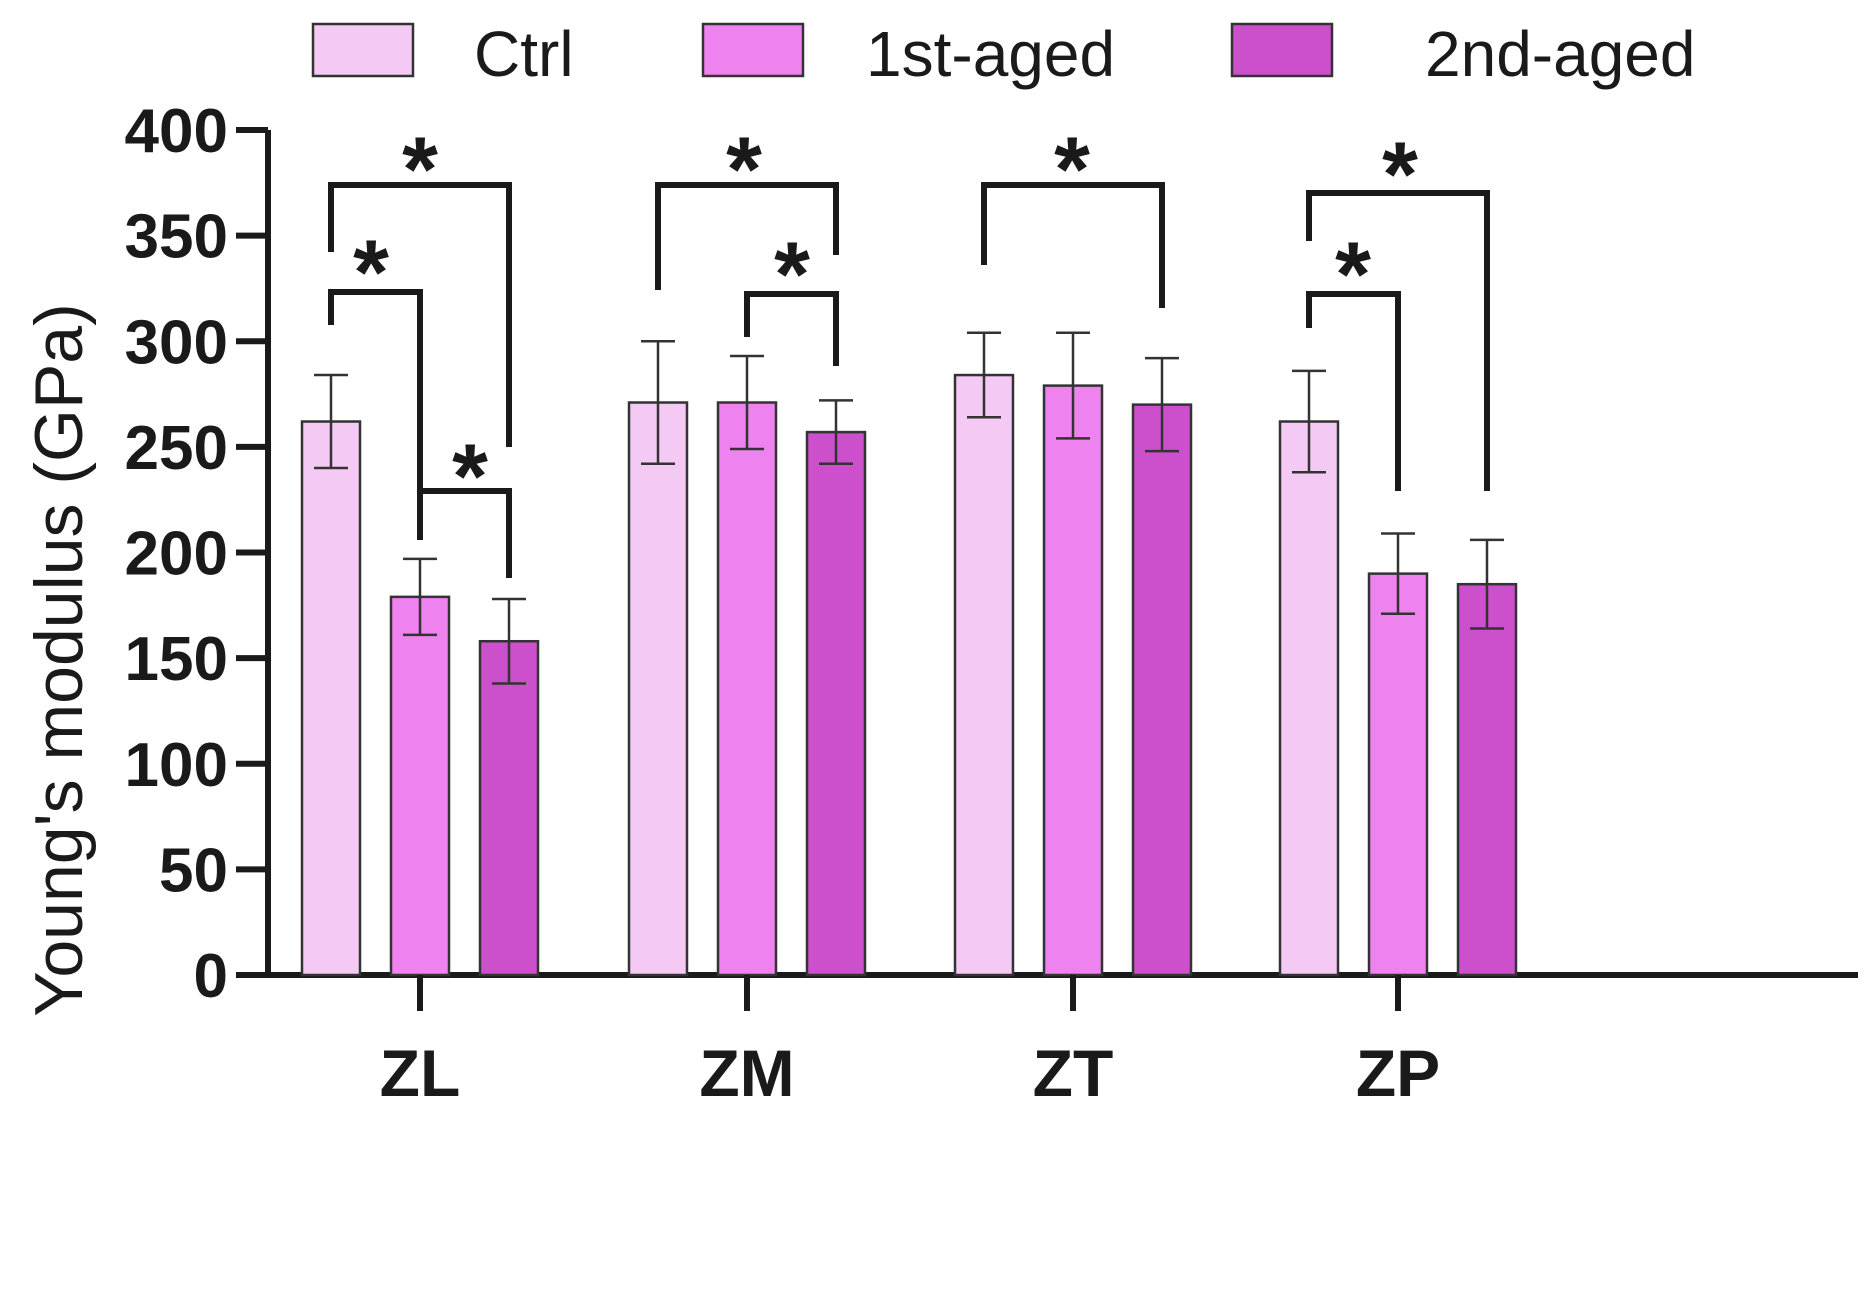 This screenshot has width=1875, height=1314. Describe the element at coordinates (420, 1073) in the screenshot. I see `x-category-label: ZL` at that location.